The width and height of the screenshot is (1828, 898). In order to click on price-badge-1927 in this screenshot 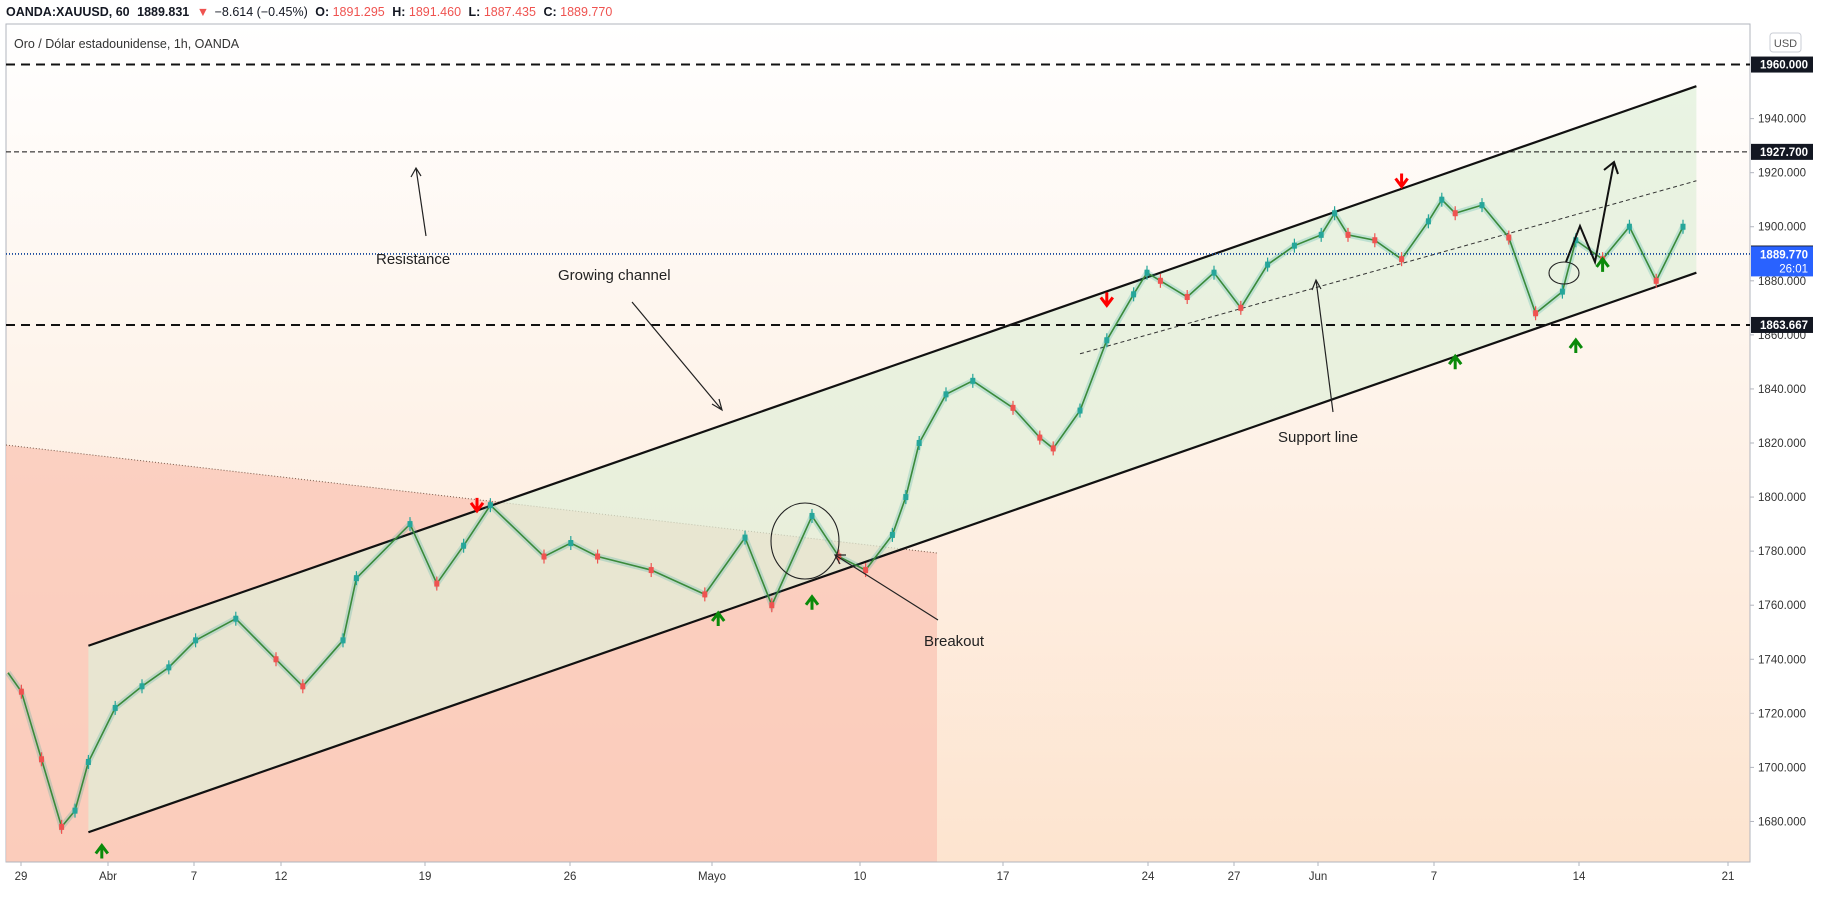, I will do `click(1782, 151)`.